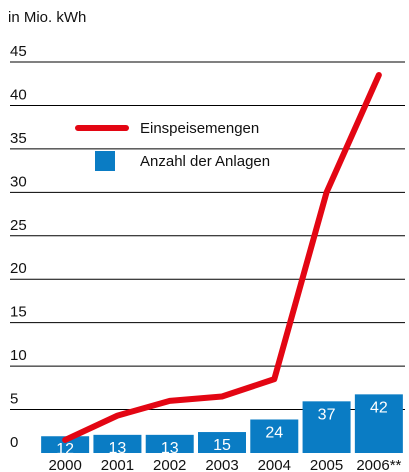 The width and height of the screenshot is (409, 472). Describe the element at coordinates (18, 181) in the screenshot. I see `y-tick-label: 30` at that location.